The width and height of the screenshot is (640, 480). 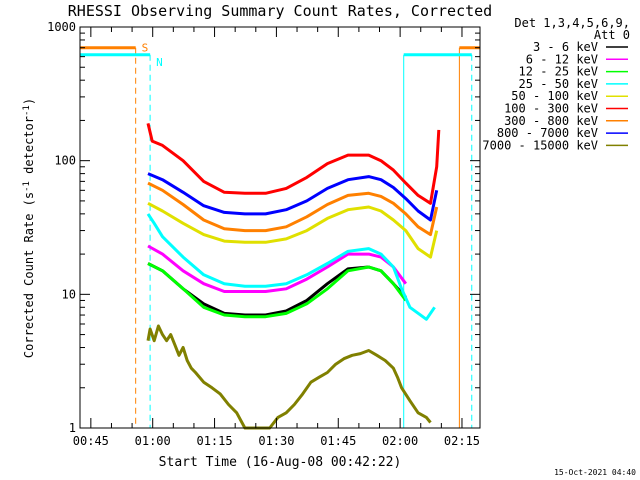 What do you see at coordinates (558, 84) in the screenshot?
I see `legend-label: 25 - 50 keV` at bounding box center [558, 84].